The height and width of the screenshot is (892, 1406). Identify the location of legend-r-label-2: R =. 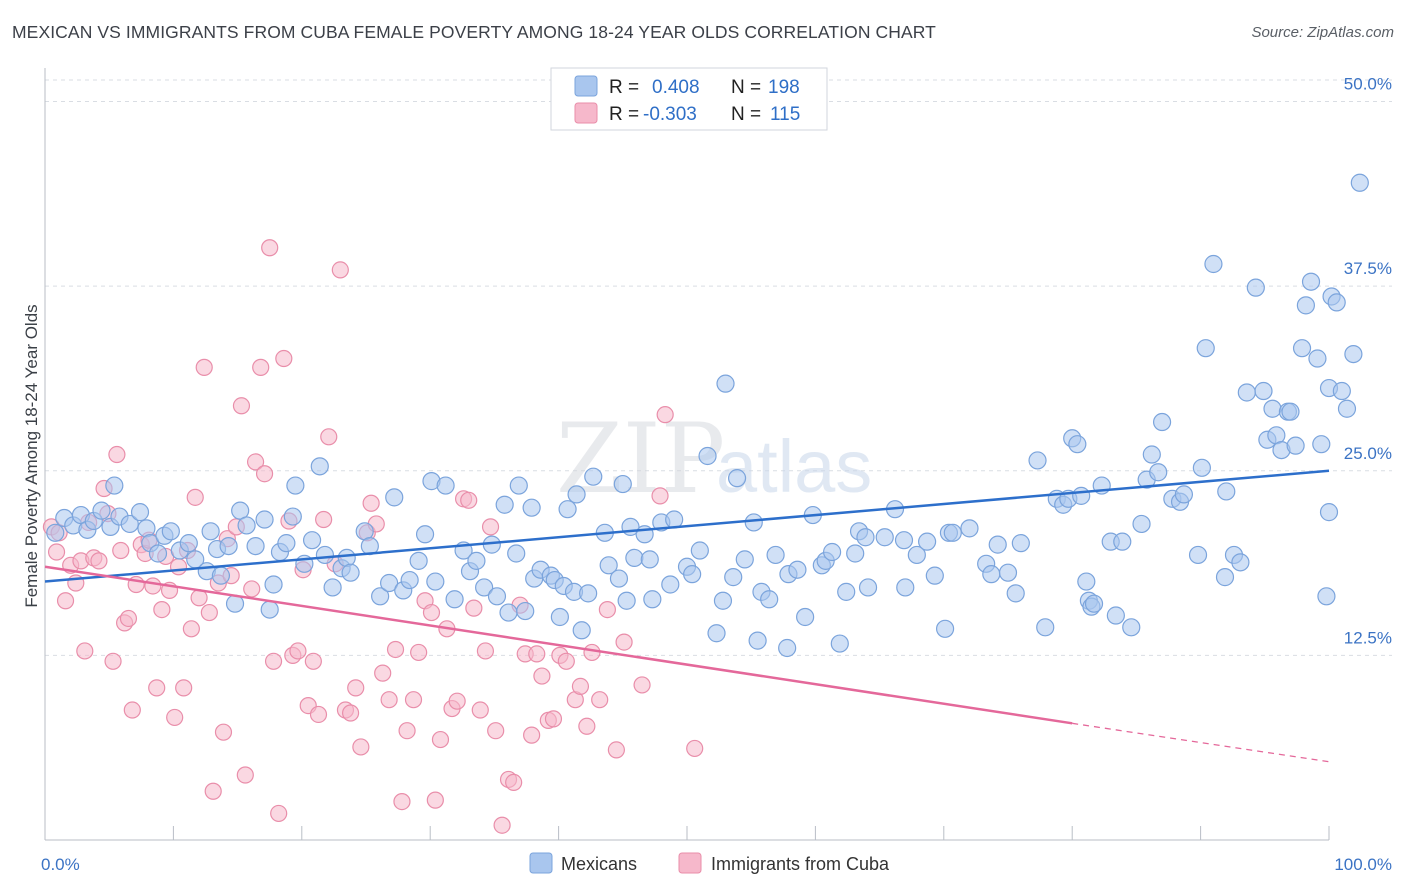
(624, 114).